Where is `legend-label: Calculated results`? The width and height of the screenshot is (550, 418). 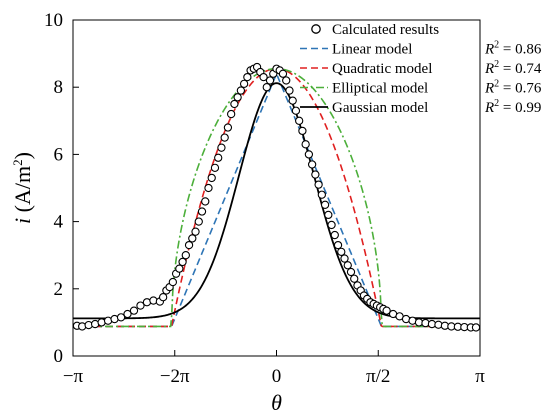 legend-label: Calculated results is located at coordinates (385, 30).